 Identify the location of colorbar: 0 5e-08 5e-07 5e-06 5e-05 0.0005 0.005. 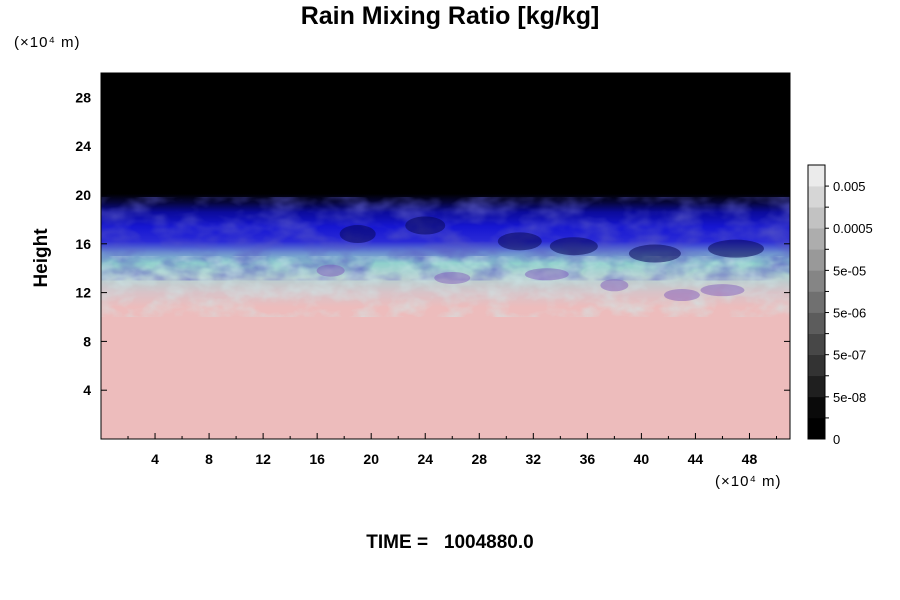
(840, 305).